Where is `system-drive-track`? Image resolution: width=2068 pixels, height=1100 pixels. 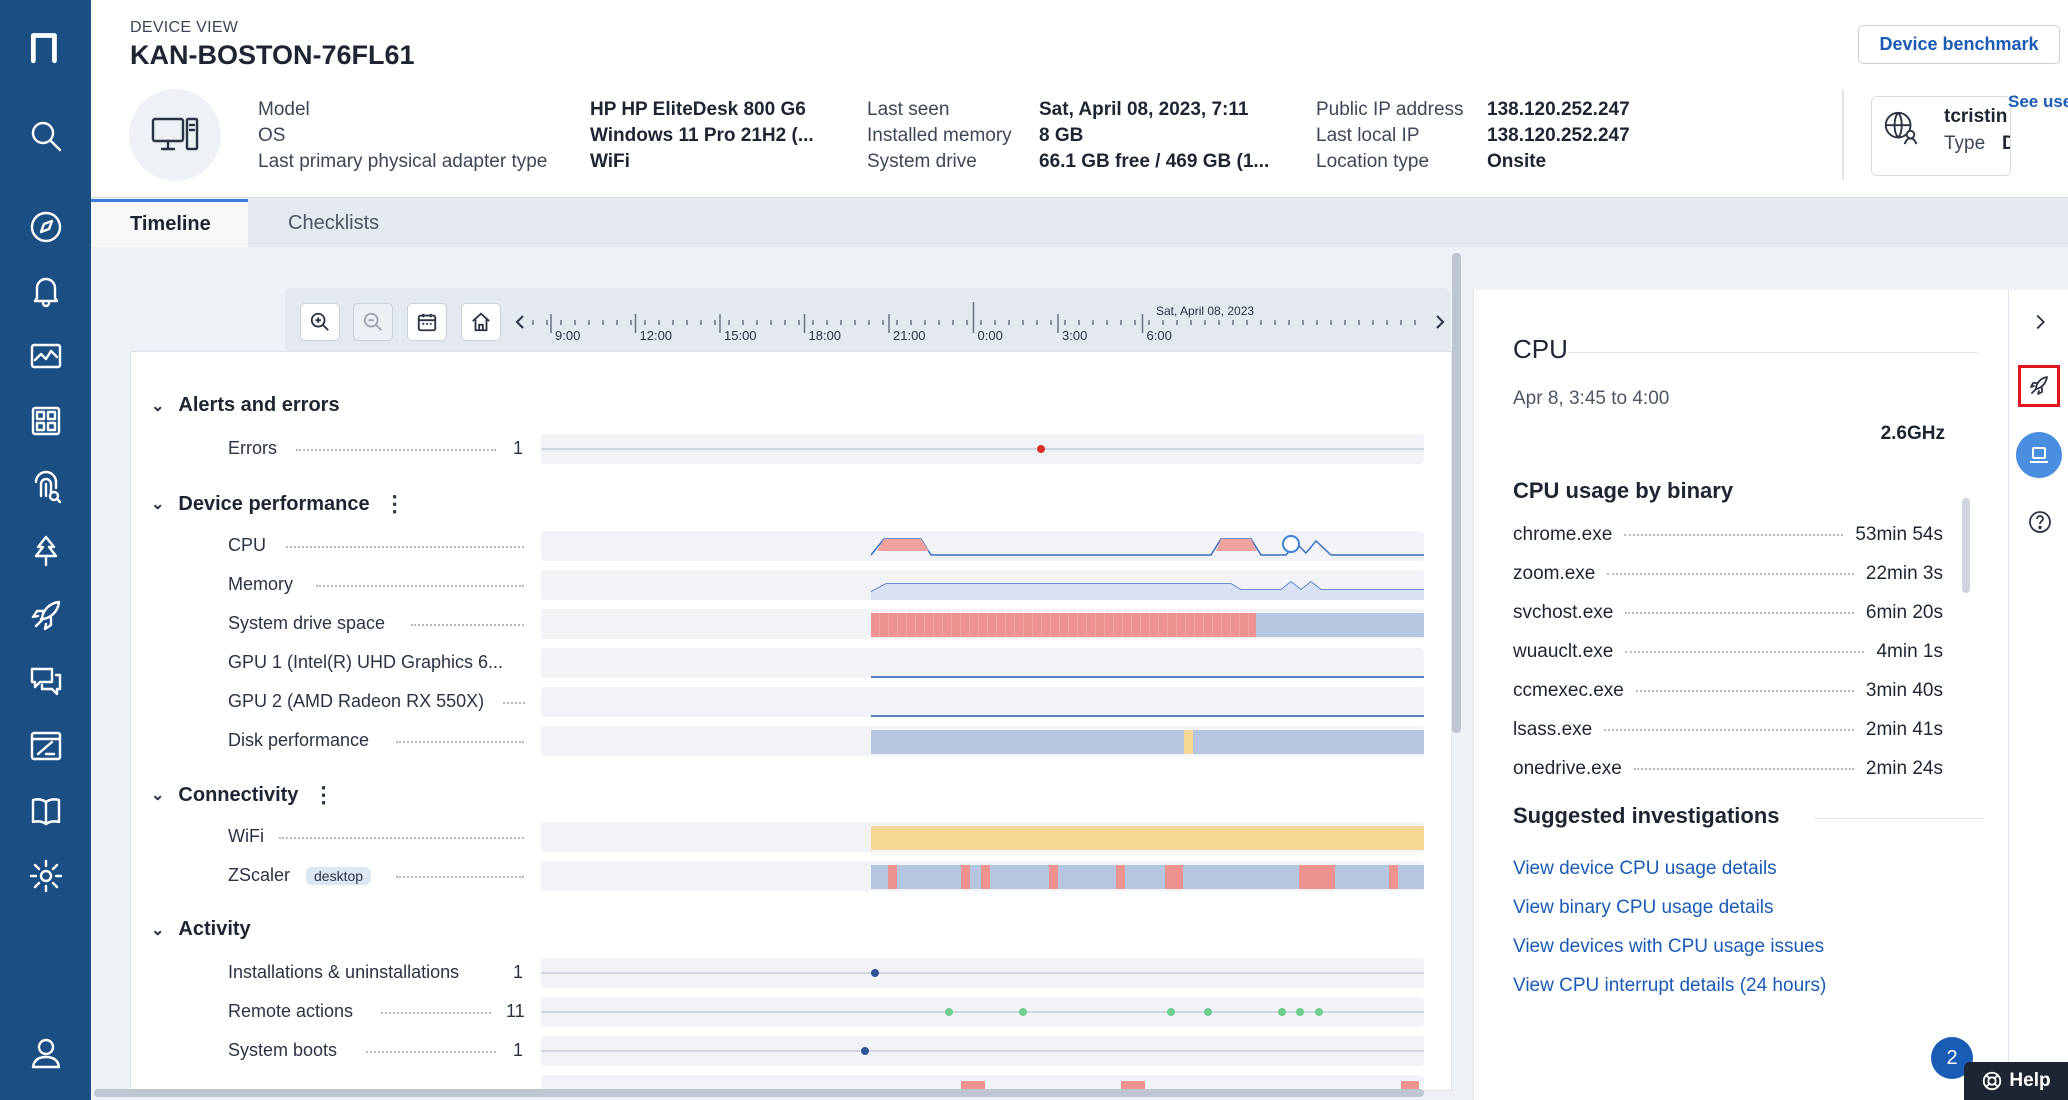 system-drive-track is located at coordinates (982, 624).